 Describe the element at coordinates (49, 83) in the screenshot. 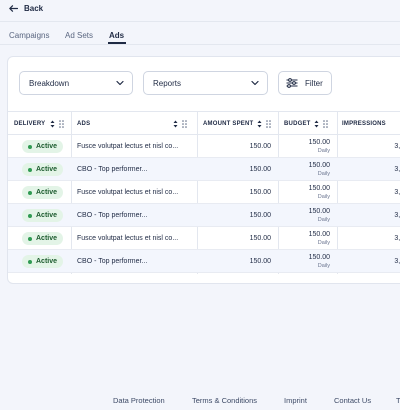

I see `breakdown-label: Breakdown` at that location.